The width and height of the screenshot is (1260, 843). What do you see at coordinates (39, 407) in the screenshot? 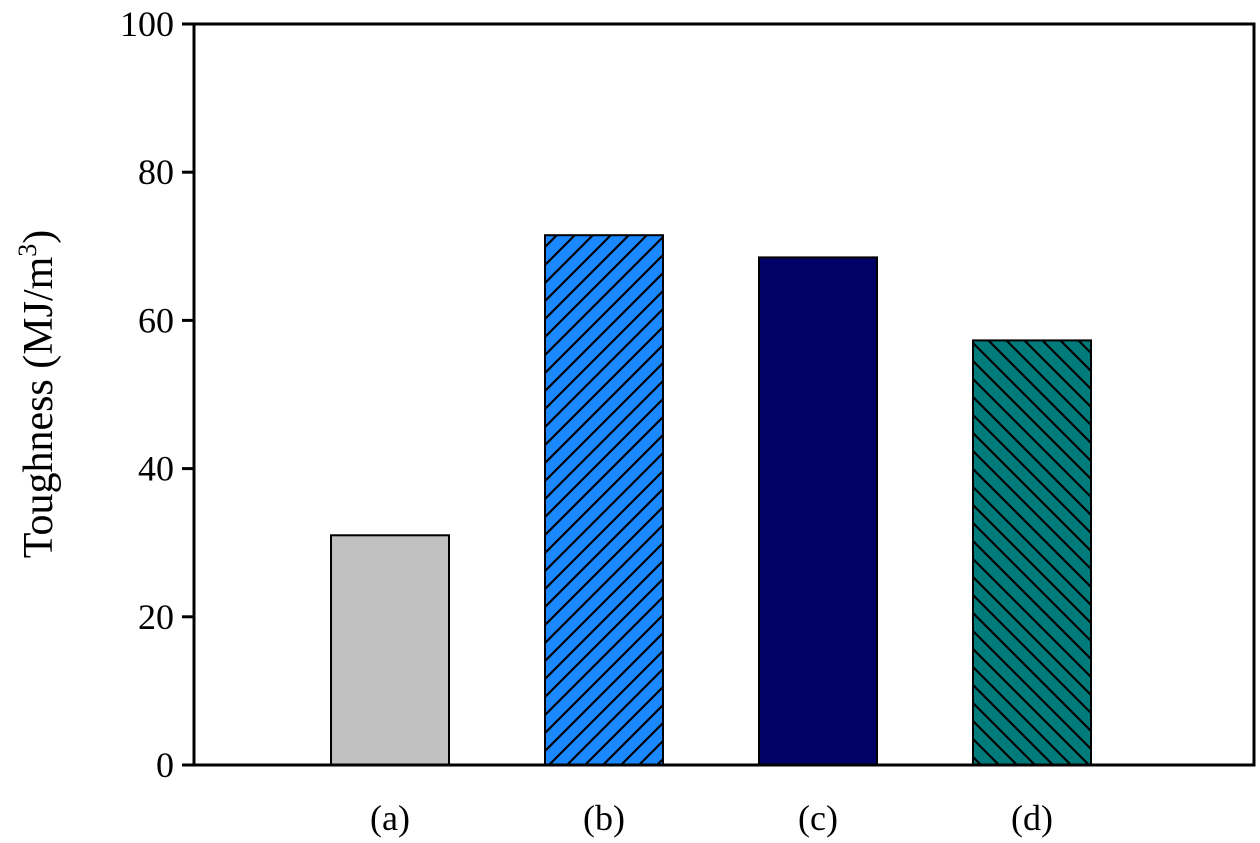
I see `y-axis-title-text: Toughness (MJ/m` at bounding box center [39, 407].